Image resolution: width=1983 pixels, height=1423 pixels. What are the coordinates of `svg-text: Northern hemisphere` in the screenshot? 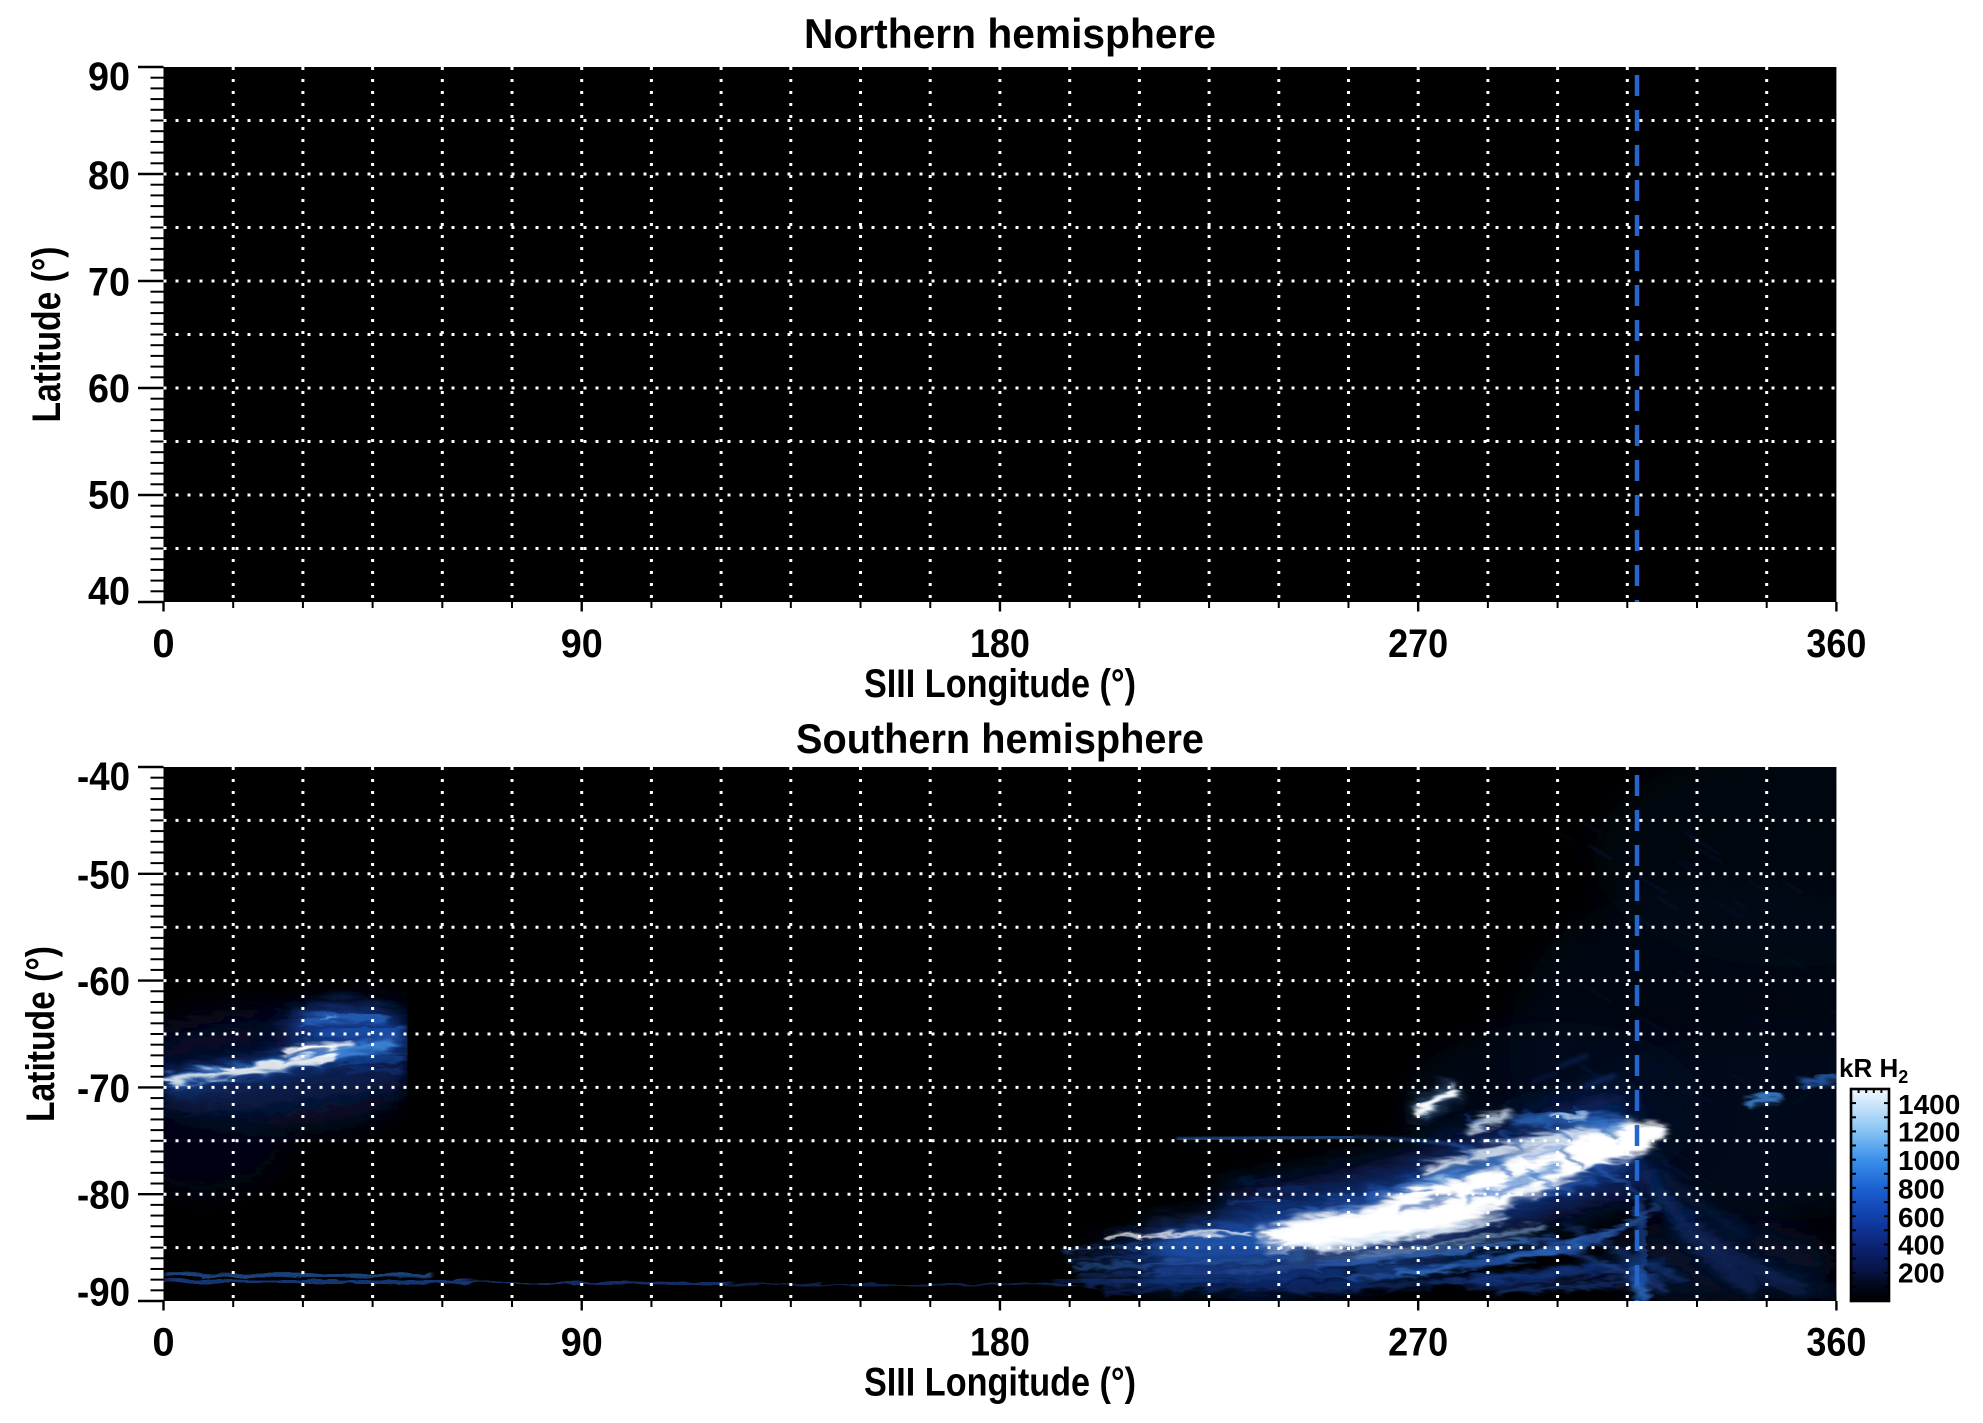 It's located at (1010, 33).